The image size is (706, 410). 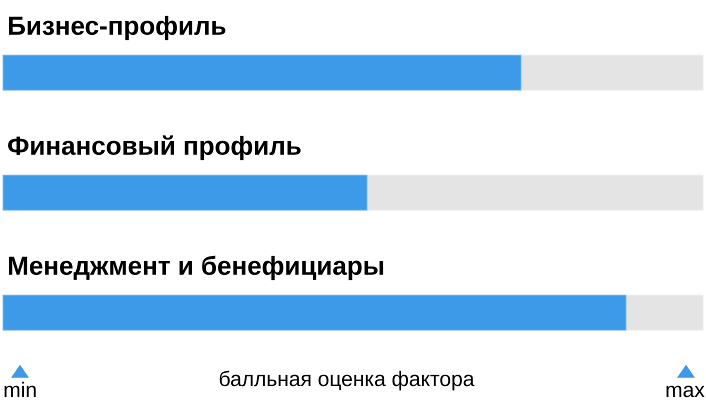 I want to click on text: min, so click(x=20, y=389).